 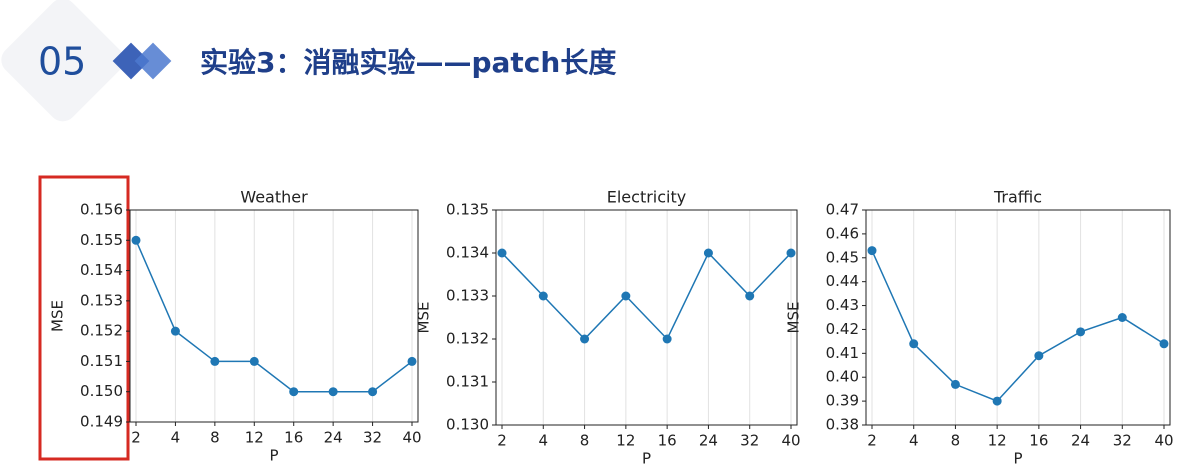 I want to click on y-tick-label: 0.44, so click(x=842, y=281).